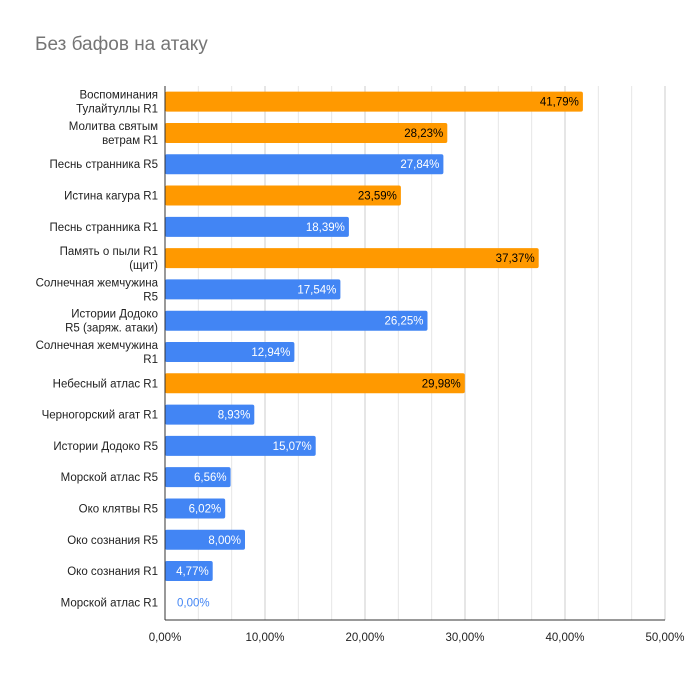  Describe the element at coordinates (224, 541) in the screenshot. I see `data-label: 8,00%` at that location.